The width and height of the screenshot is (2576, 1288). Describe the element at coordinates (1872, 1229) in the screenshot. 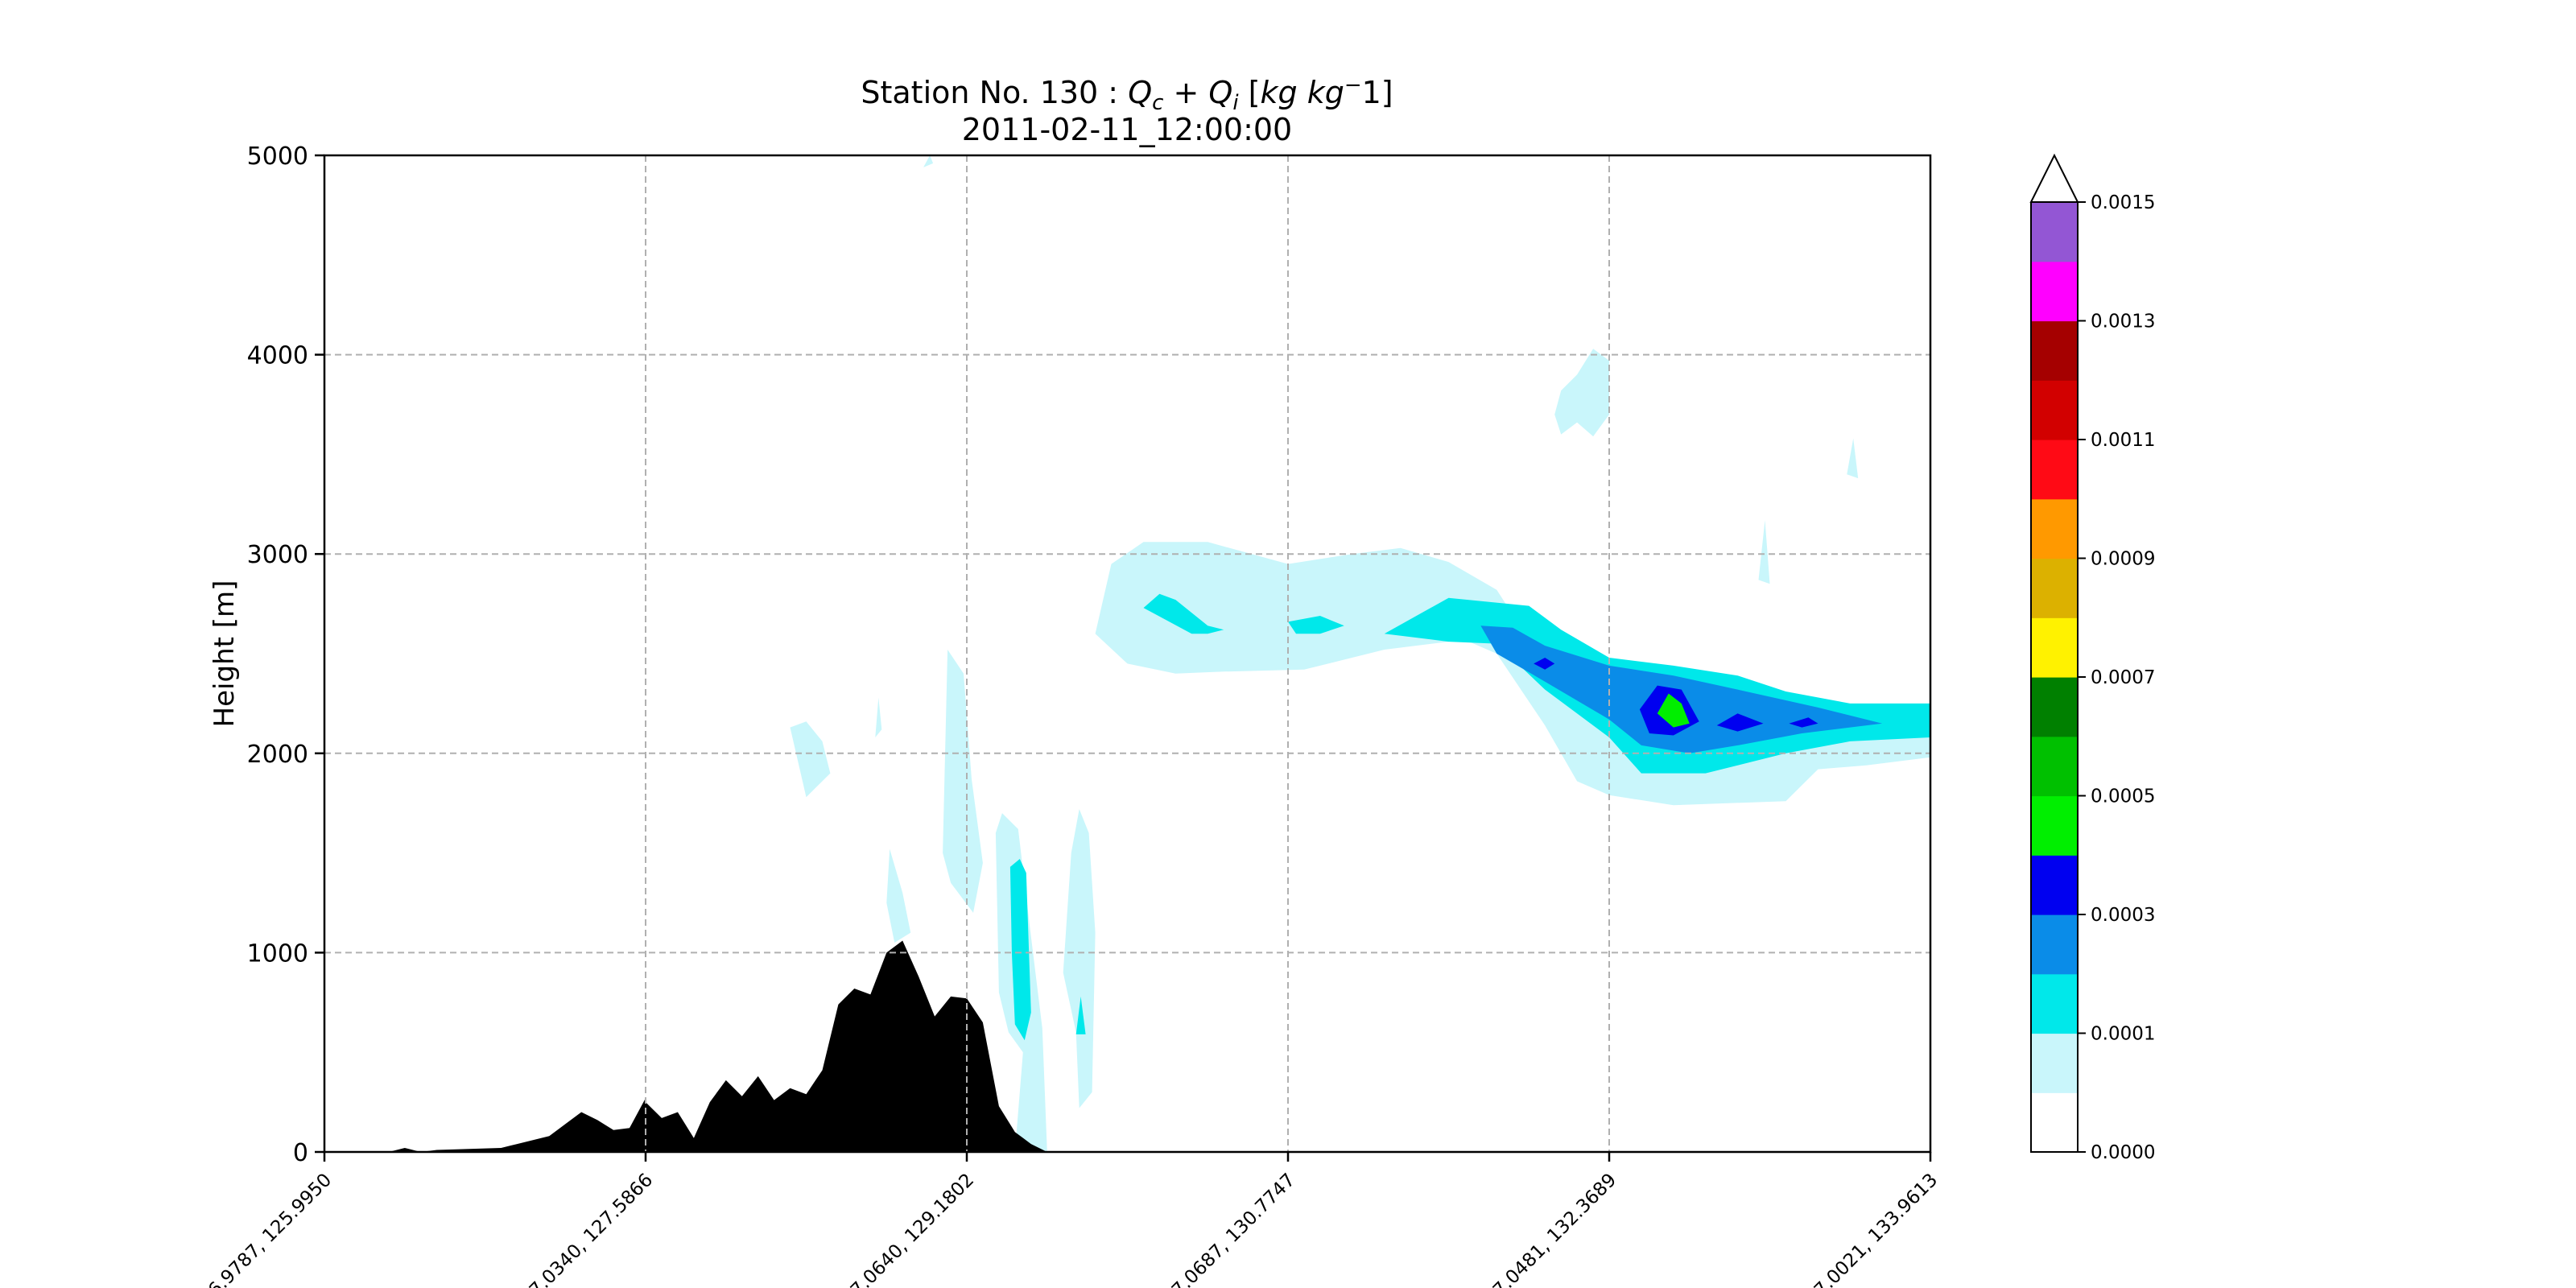

I see `x-tick-label: 37.0021, 133.9613` at that location.